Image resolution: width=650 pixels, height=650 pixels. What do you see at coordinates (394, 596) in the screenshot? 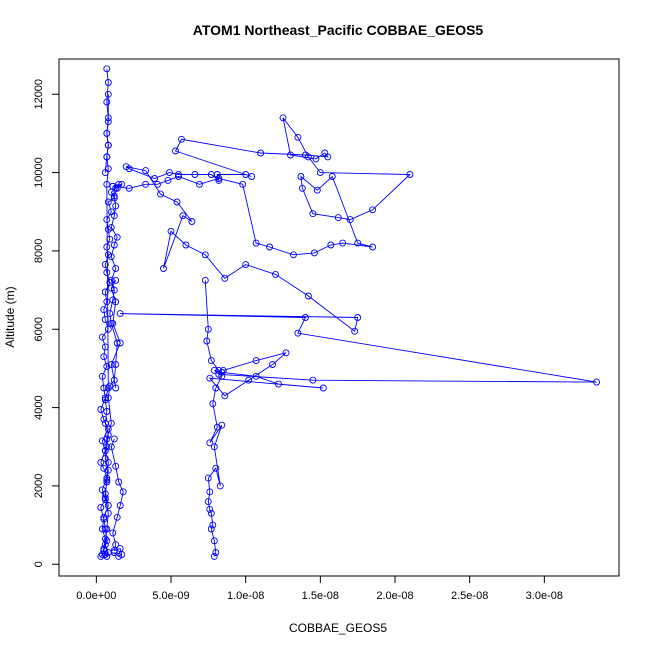
I see `x-tick-label: 2.0e-08` at bounding box center [394, 596].